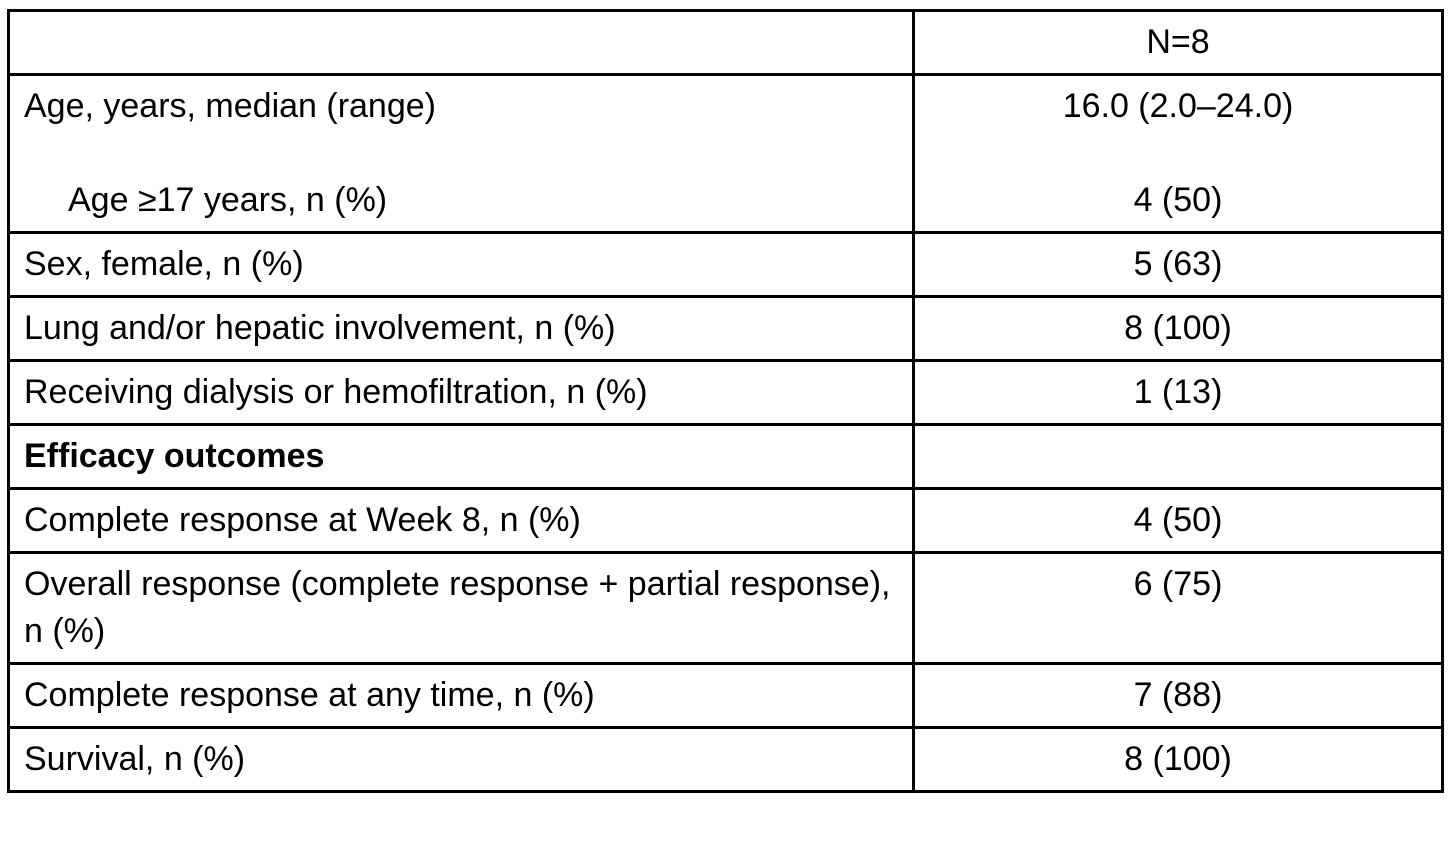 The image size is (1448, 848). Describe the element at coordinates (1178, 392) in the screenshot. I see `dialysis-value-cell: 1 (13)` at that location.